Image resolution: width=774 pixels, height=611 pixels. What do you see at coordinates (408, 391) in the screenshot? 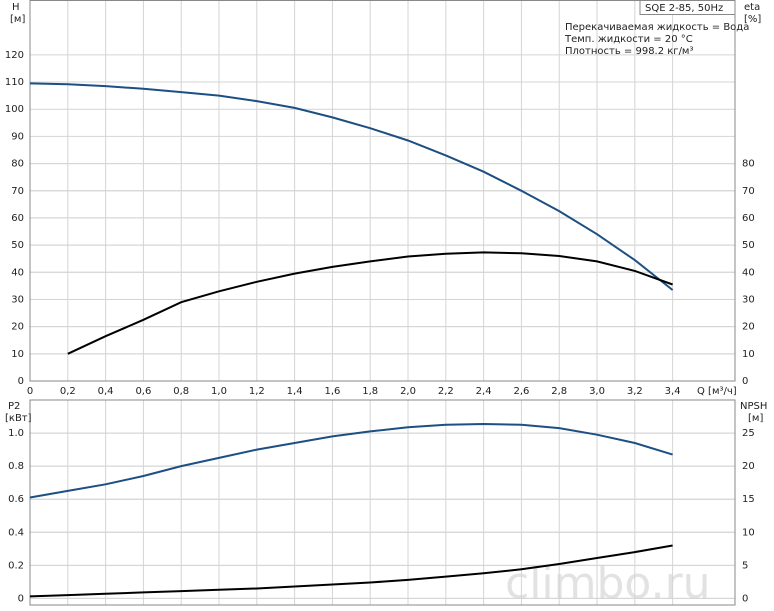
I see `x-tick-label: 2,0` at bounding box center [408, 391].